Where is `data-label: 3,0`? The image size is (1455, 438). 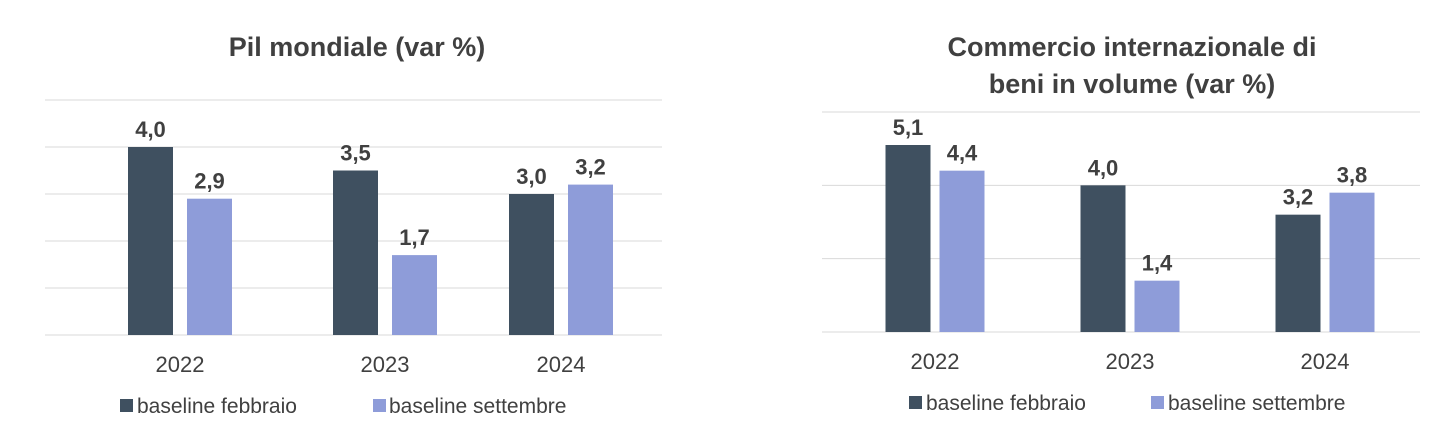
data-label: 3,0 is located at coordinates (531, 176).